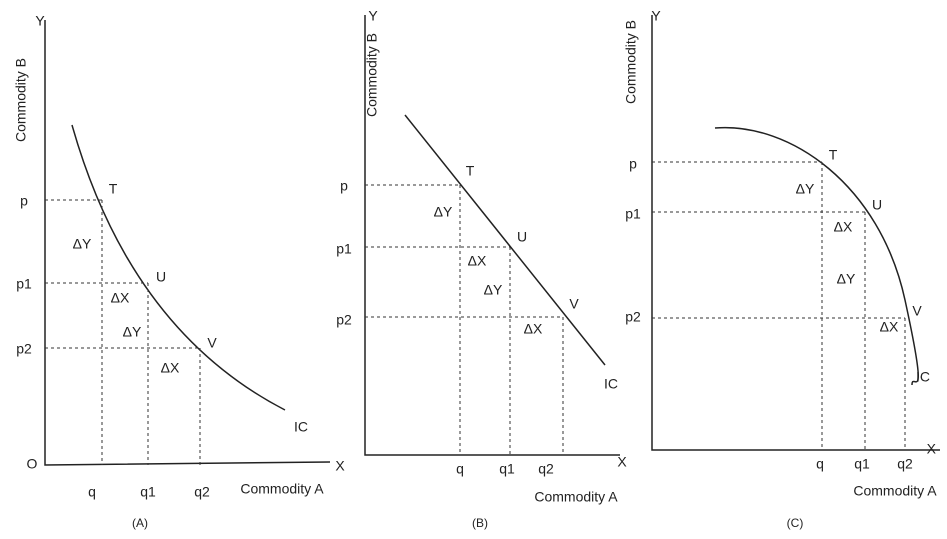 This screenshot has height=539, width=947. I want to click on origin-label: O, so click(32, 464).